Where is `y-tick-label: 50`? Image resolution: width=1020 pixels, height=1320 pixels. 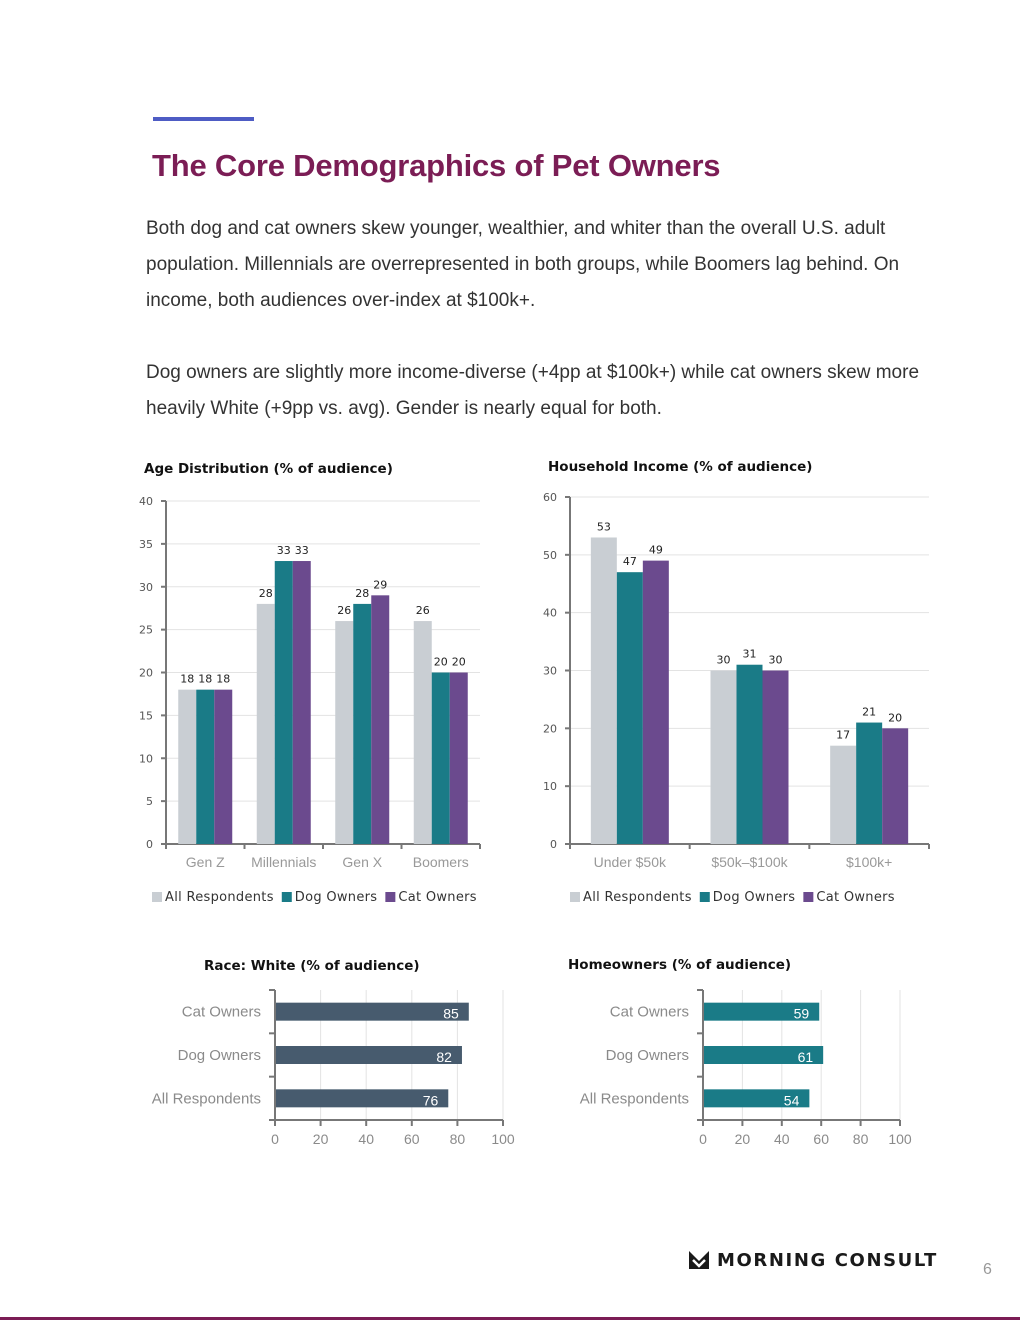
y-tick-label: 50 is located at coordinates (550, 555).